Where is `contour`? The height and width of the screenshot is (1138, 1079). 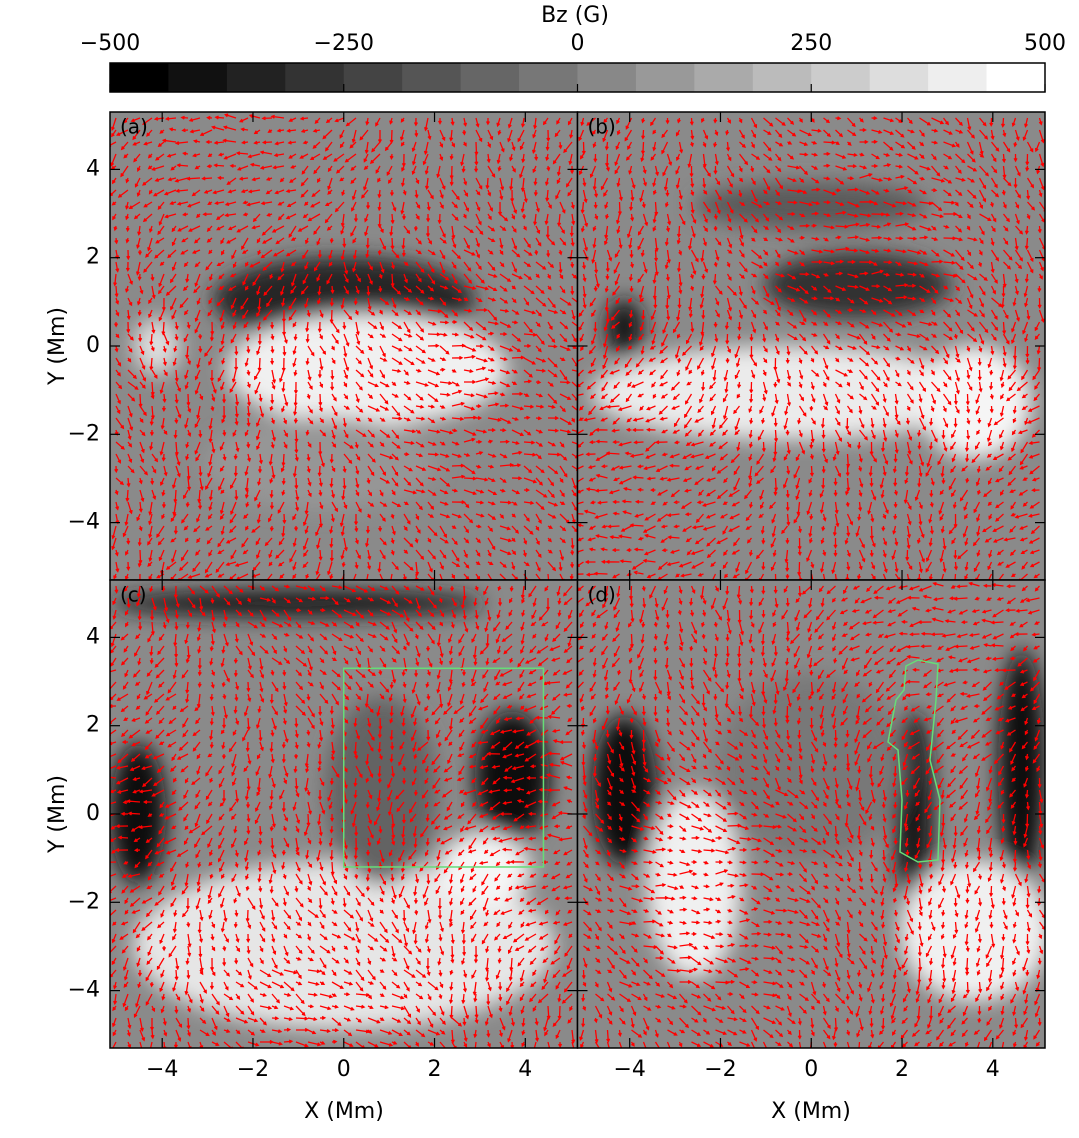
contour is located at coordinates (914, 761).